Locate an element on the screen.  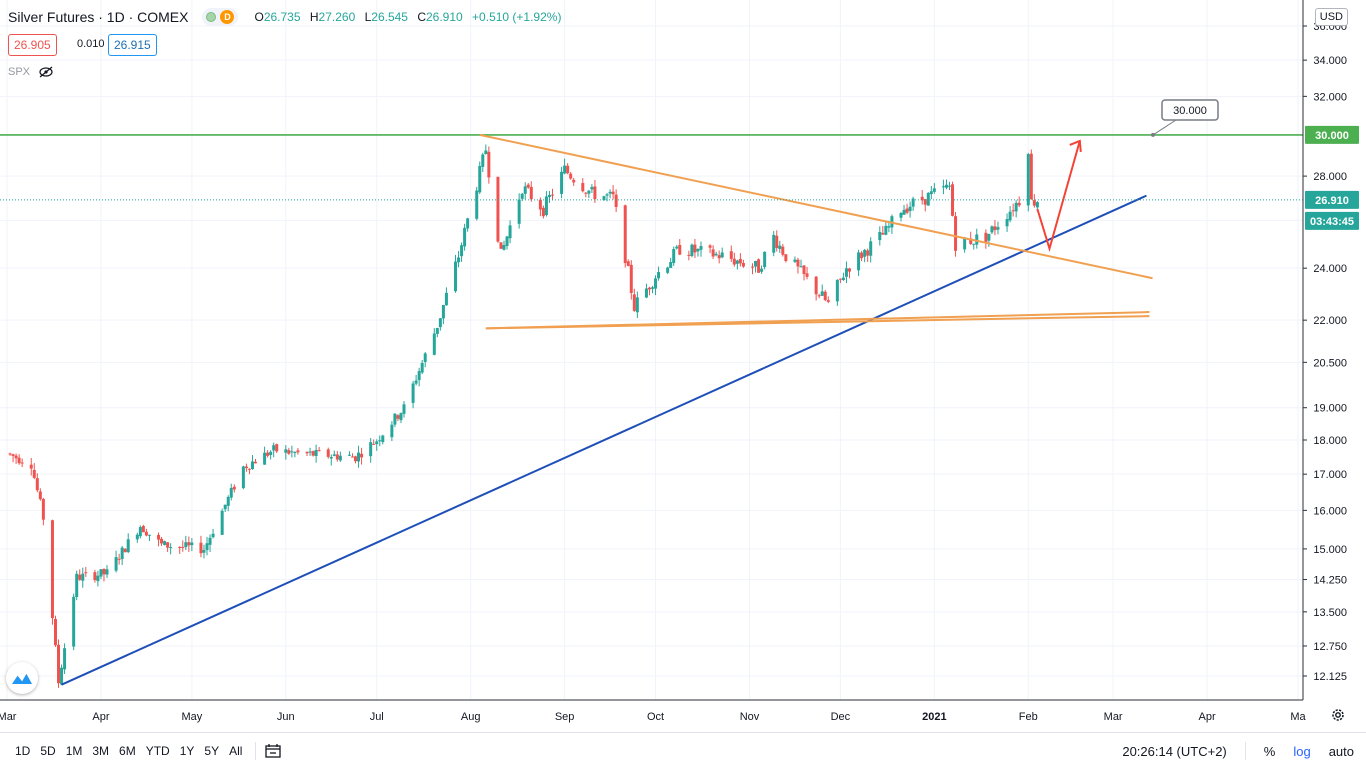
timeframe-ytd: YTD is located at coordinates (157, 751).